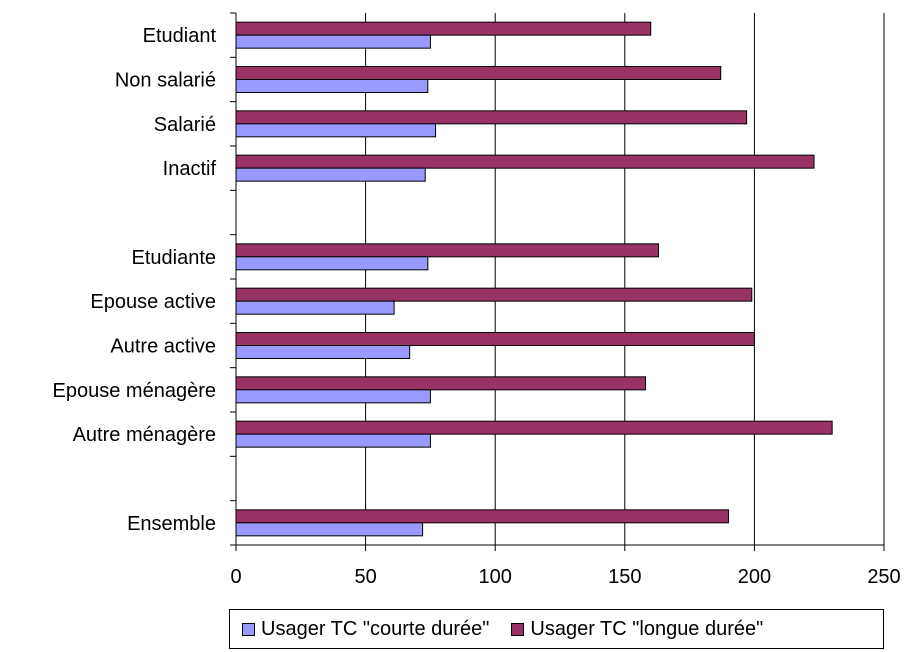 Image resolution: width=907 pixels, height=652 pixels. Describe the element at coordinates (190, 169) in the screenshot. I see `category-label: Inactif` at that location.